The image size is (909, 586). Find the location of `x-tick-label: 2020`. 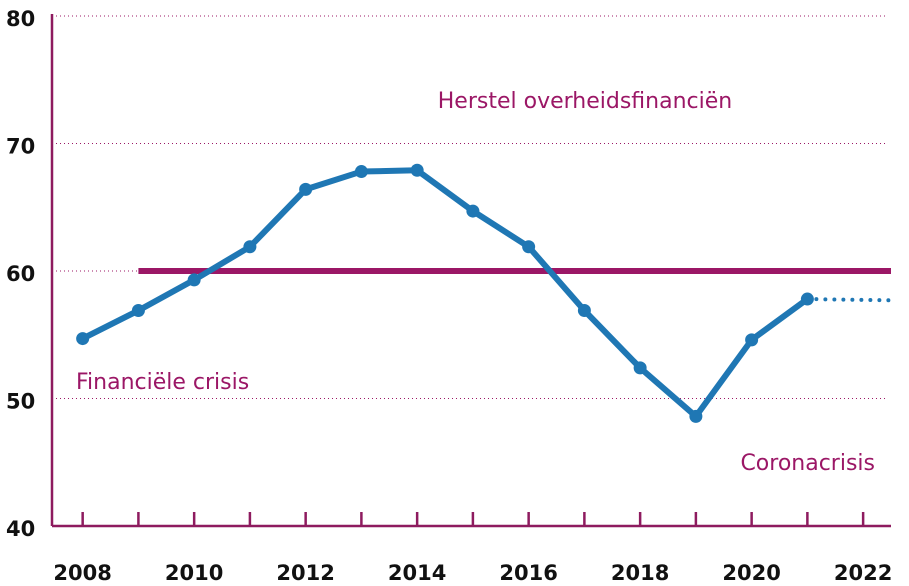

x-tick-label: 2020 is located at coordinates (751, 573).